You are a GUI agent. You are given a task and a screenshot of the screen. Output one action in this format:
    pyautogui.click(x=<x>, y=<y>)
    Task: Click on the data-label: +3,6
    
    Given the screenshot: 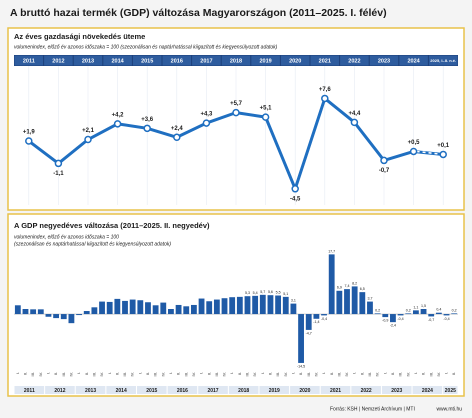 What is the action you would take?
    pyautogui.click(x=147, y=120)
    